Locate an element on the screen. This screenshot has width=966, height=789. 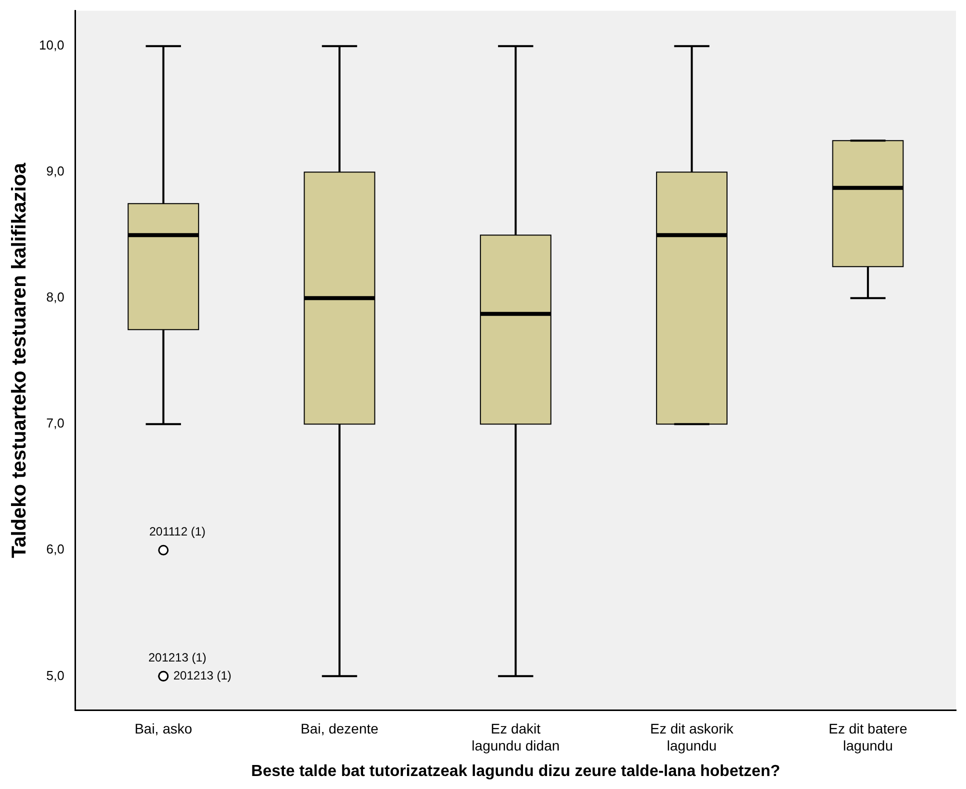
y-tick-label: 8,0 is located at coordinates (55, 297).